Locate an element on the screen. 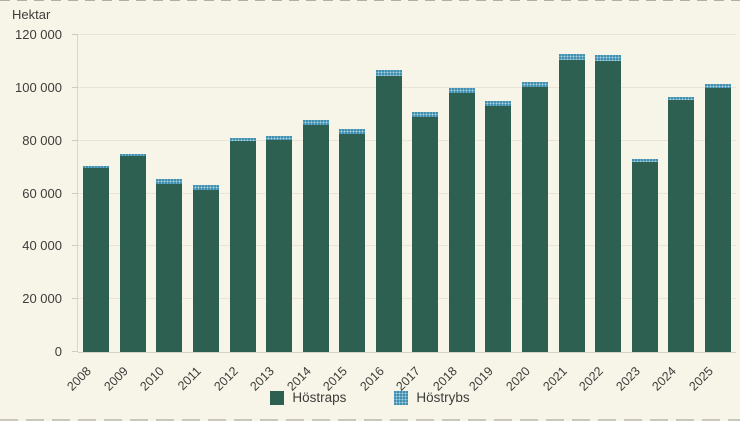 The image size is (740, 421). bar-2012-hostraps-segment is located at coordinates (242, 246).